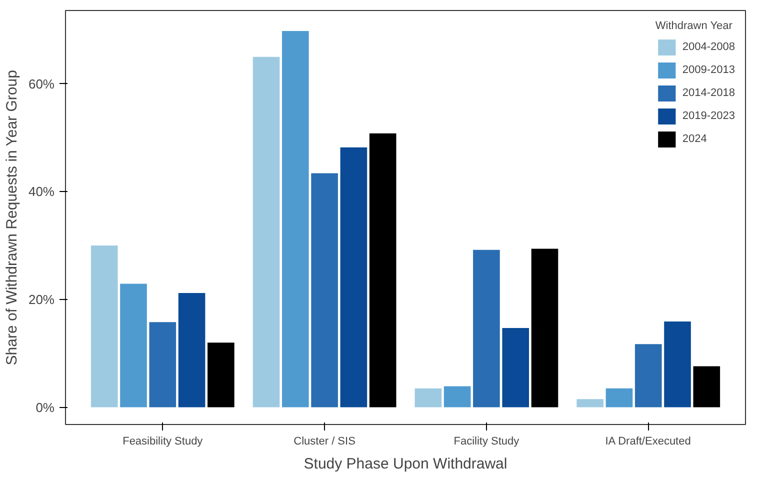  Describe the element at coordinates (41, 192) in the screenshot. I see `y-tick-label: 40%` at that location.